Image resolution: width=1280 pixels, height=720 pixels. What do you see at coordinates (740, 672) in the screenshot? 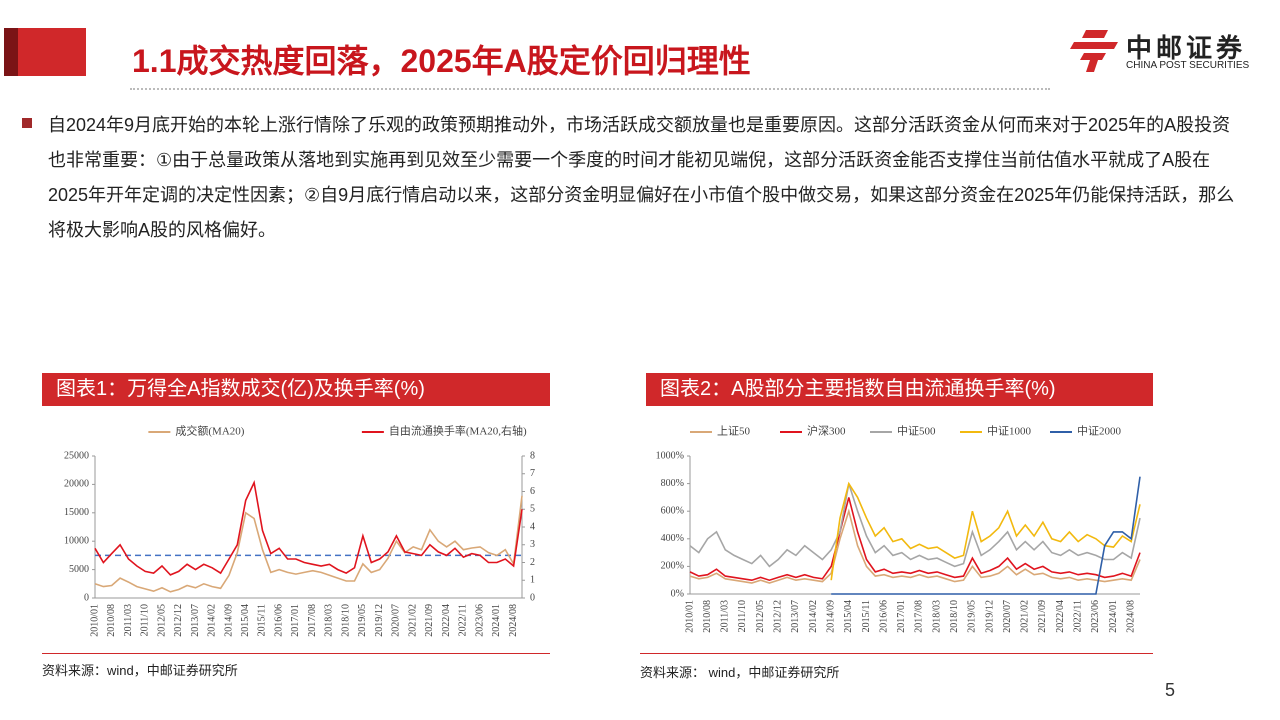
I see `source-note: 资料来源： wind，中邮证券研究所` at bounding box center [740, 672].